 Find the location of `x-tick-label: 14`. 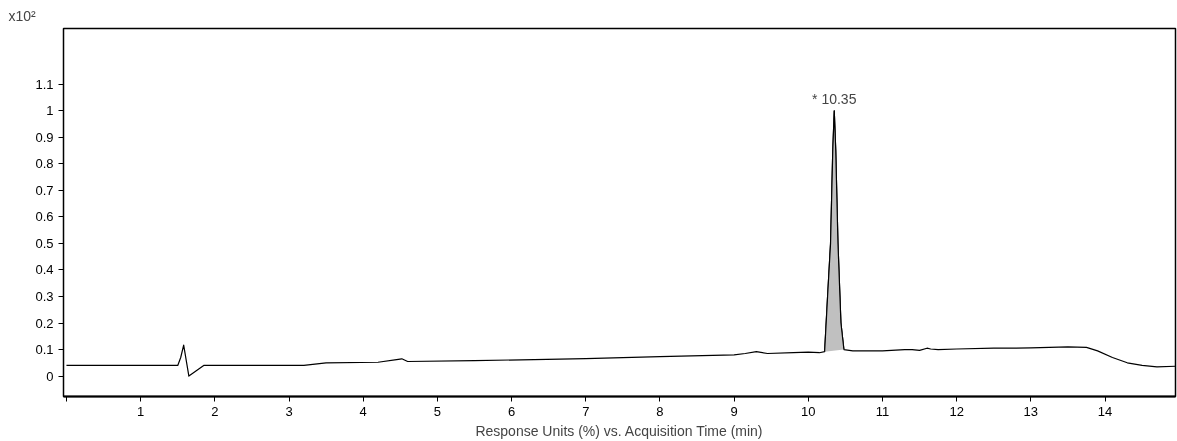

x-tick-label: 14 is located at coordinates (1105, 411).